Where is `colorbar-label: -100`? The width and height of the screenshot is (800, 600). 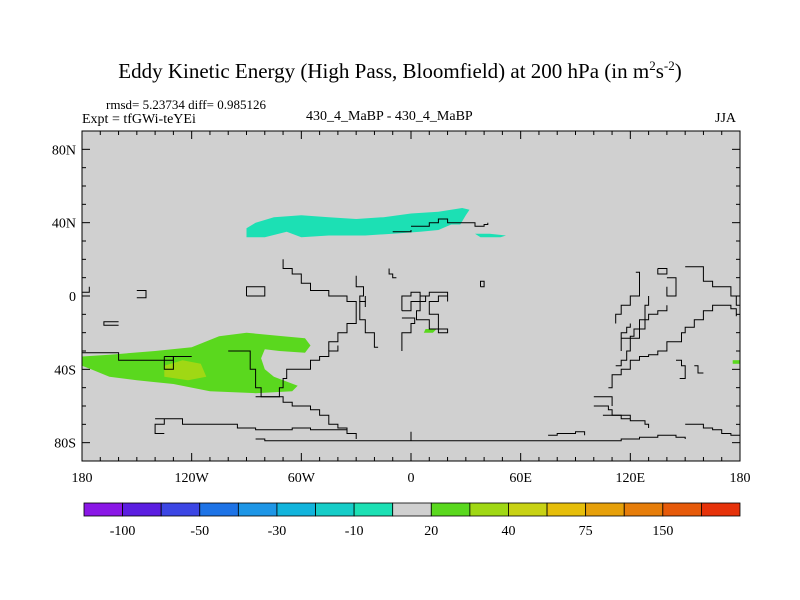 colorbar-label: -100 is located at coordinates (123, 531).